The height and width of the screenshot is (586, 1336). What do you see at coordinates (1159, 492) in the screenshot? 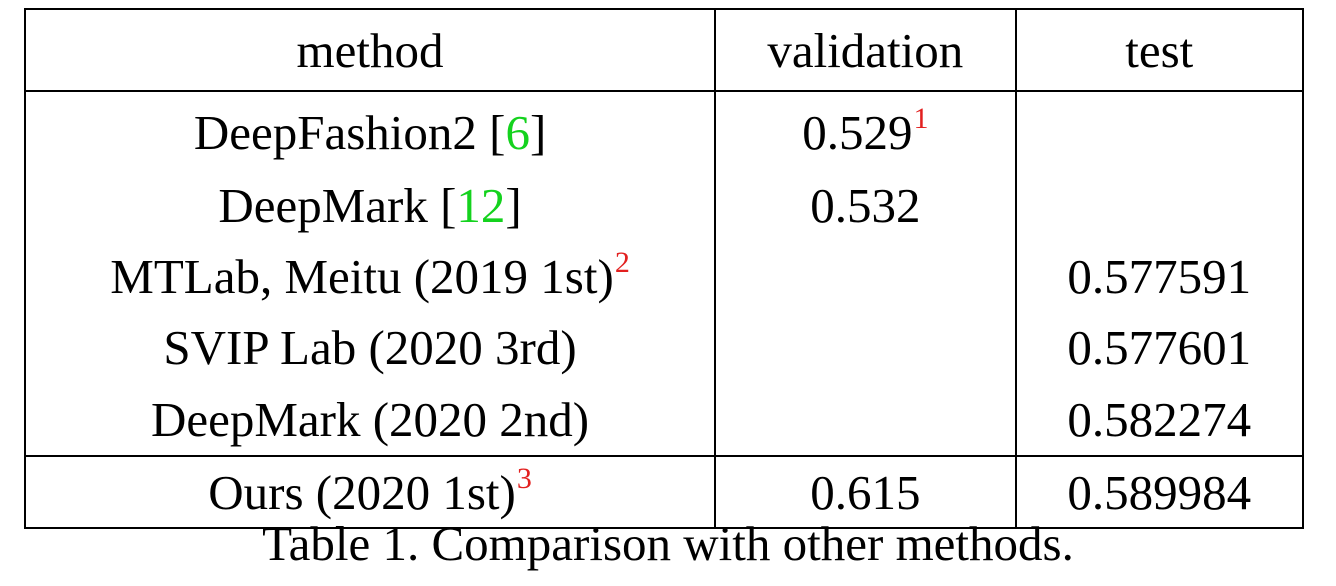
I see `test-cell-best: 0.589984` at bounding box center [1159, 492].